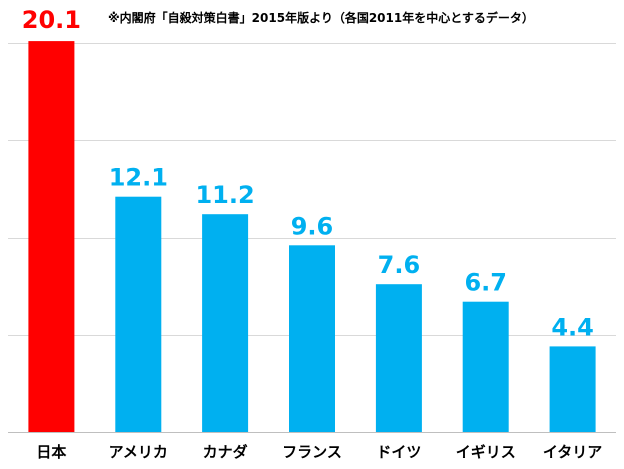 Image resolution: width=624 pixels, height=469 pixels. What do you see at coordinates (138, 452) in the screenshot?
I see `category-label: アメリカ` at bounding box center [138, 452].